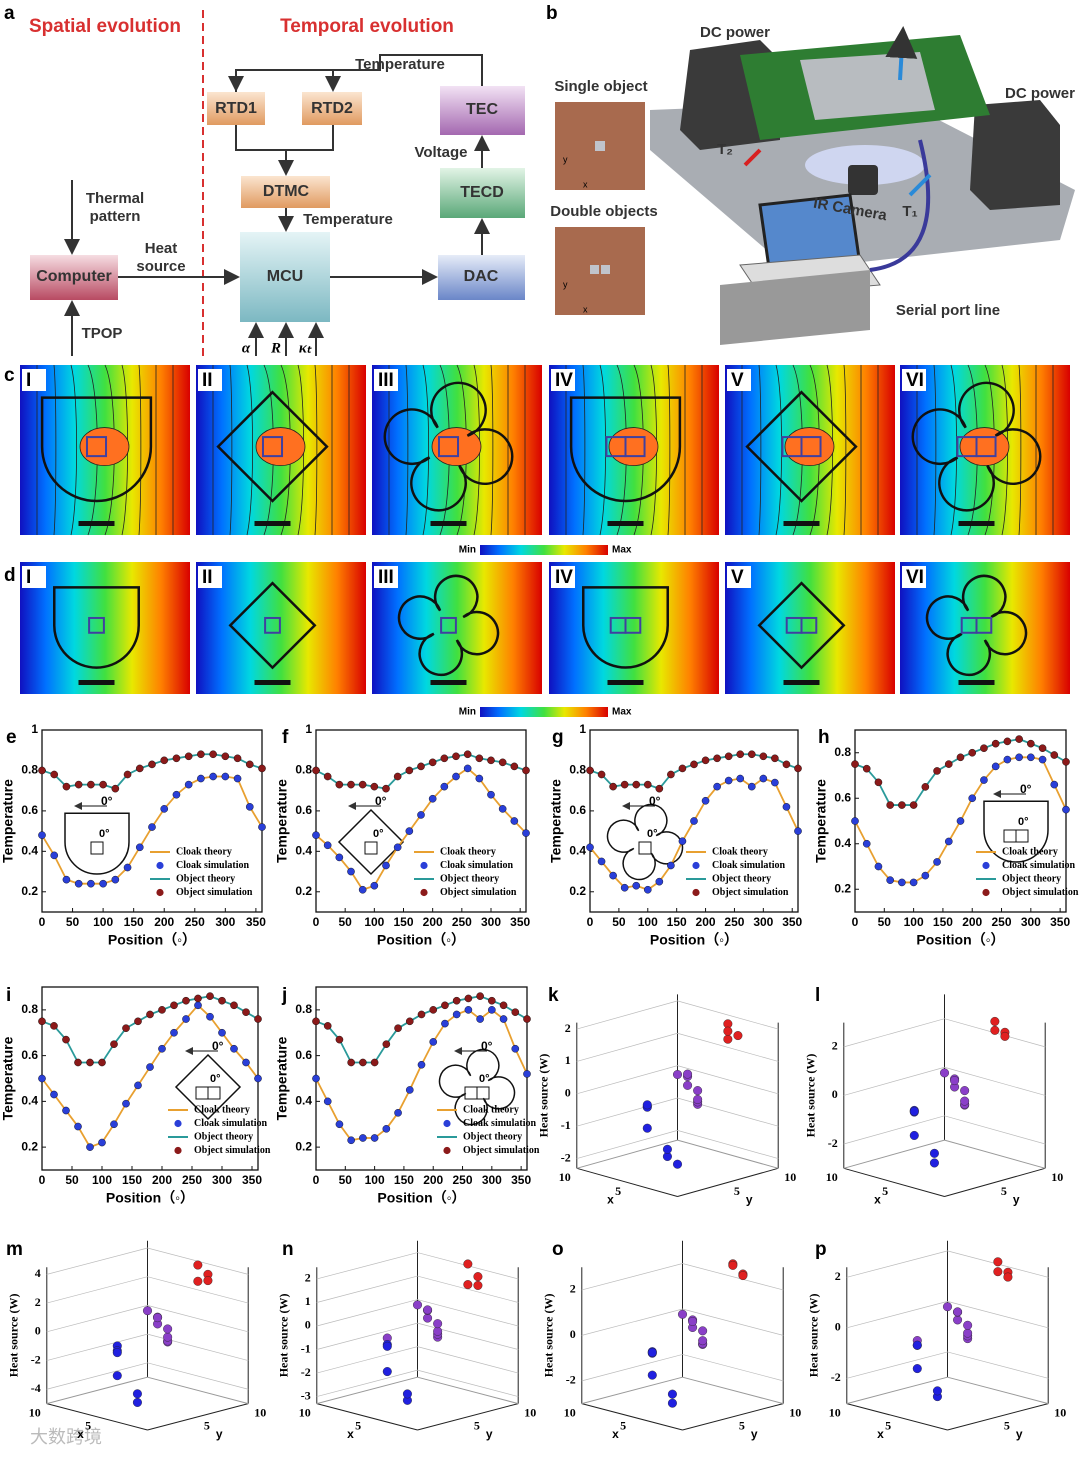  What do you see at coordinates (28, 380) in the screenshot?
I see `map-label: I` at bounding box center [28, 380].